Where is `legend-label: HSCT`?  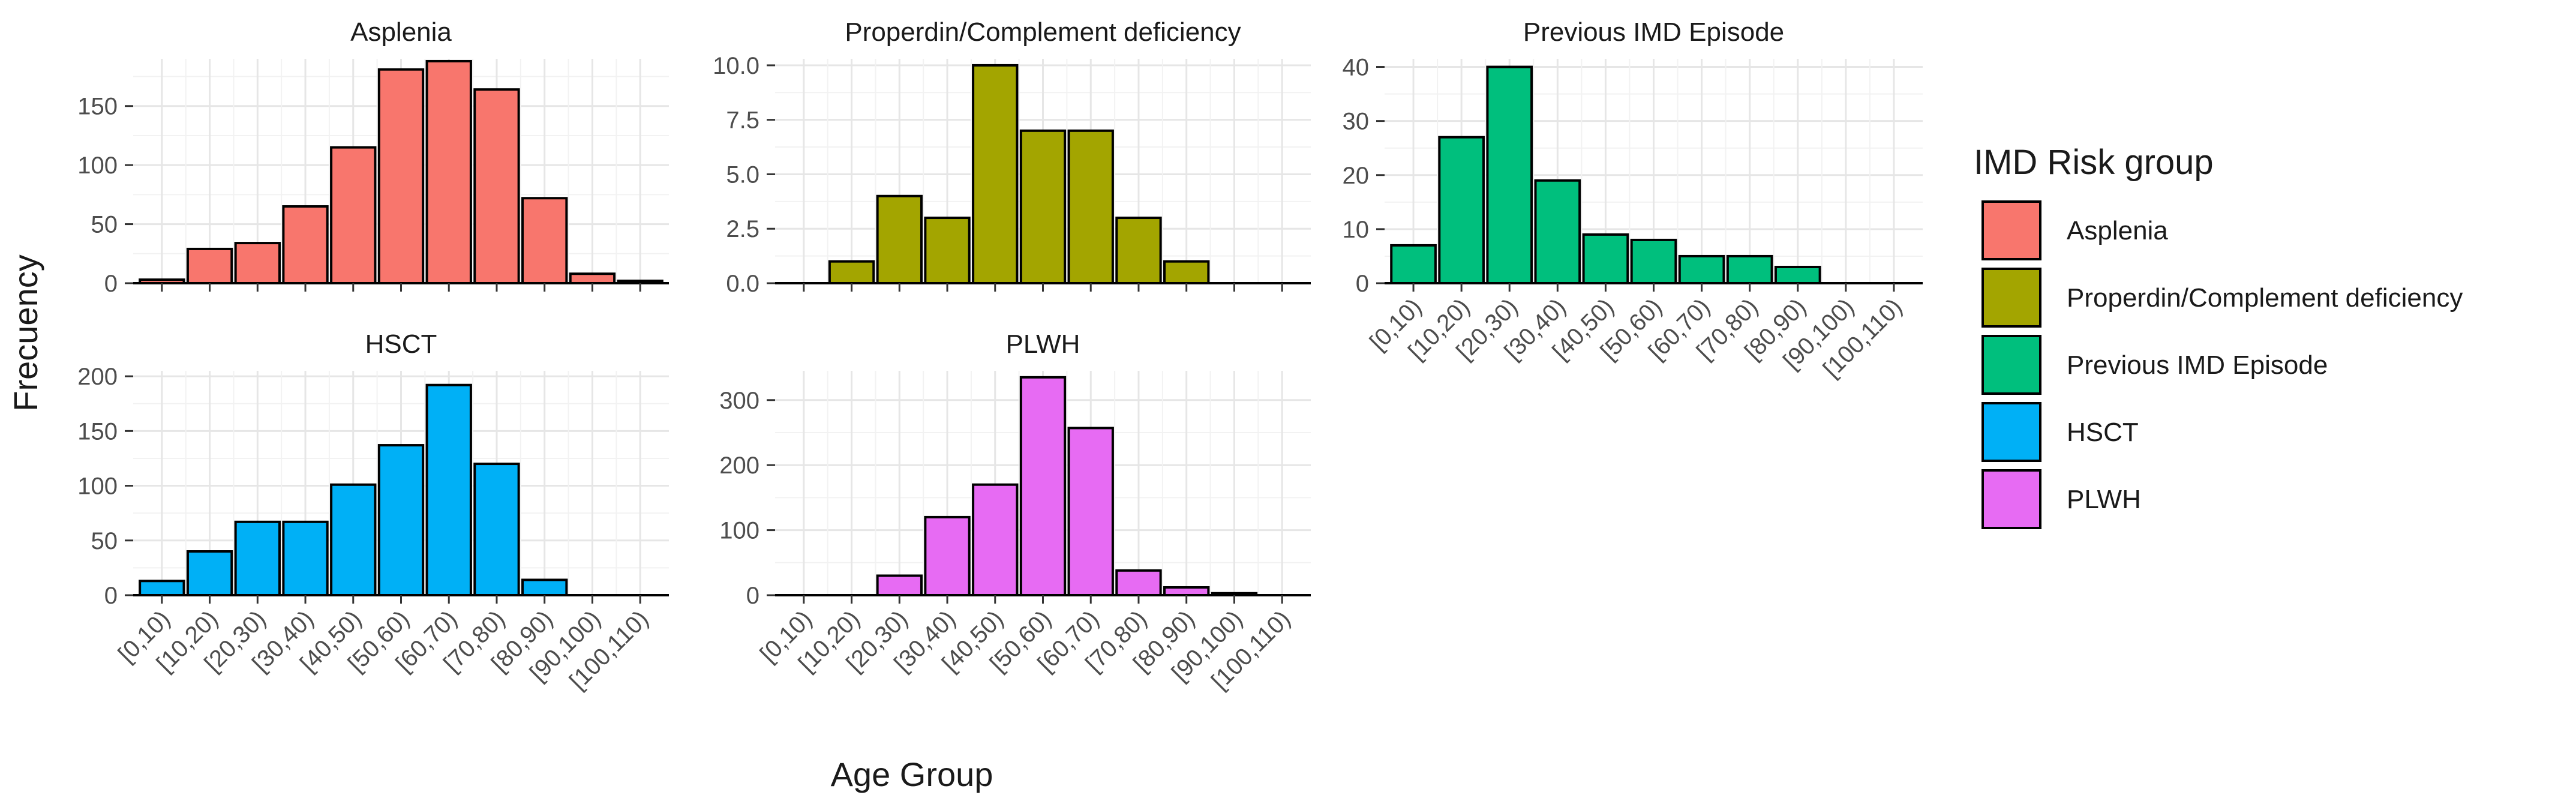
legend-label: HSCT is located at coordinates (2103, 432).